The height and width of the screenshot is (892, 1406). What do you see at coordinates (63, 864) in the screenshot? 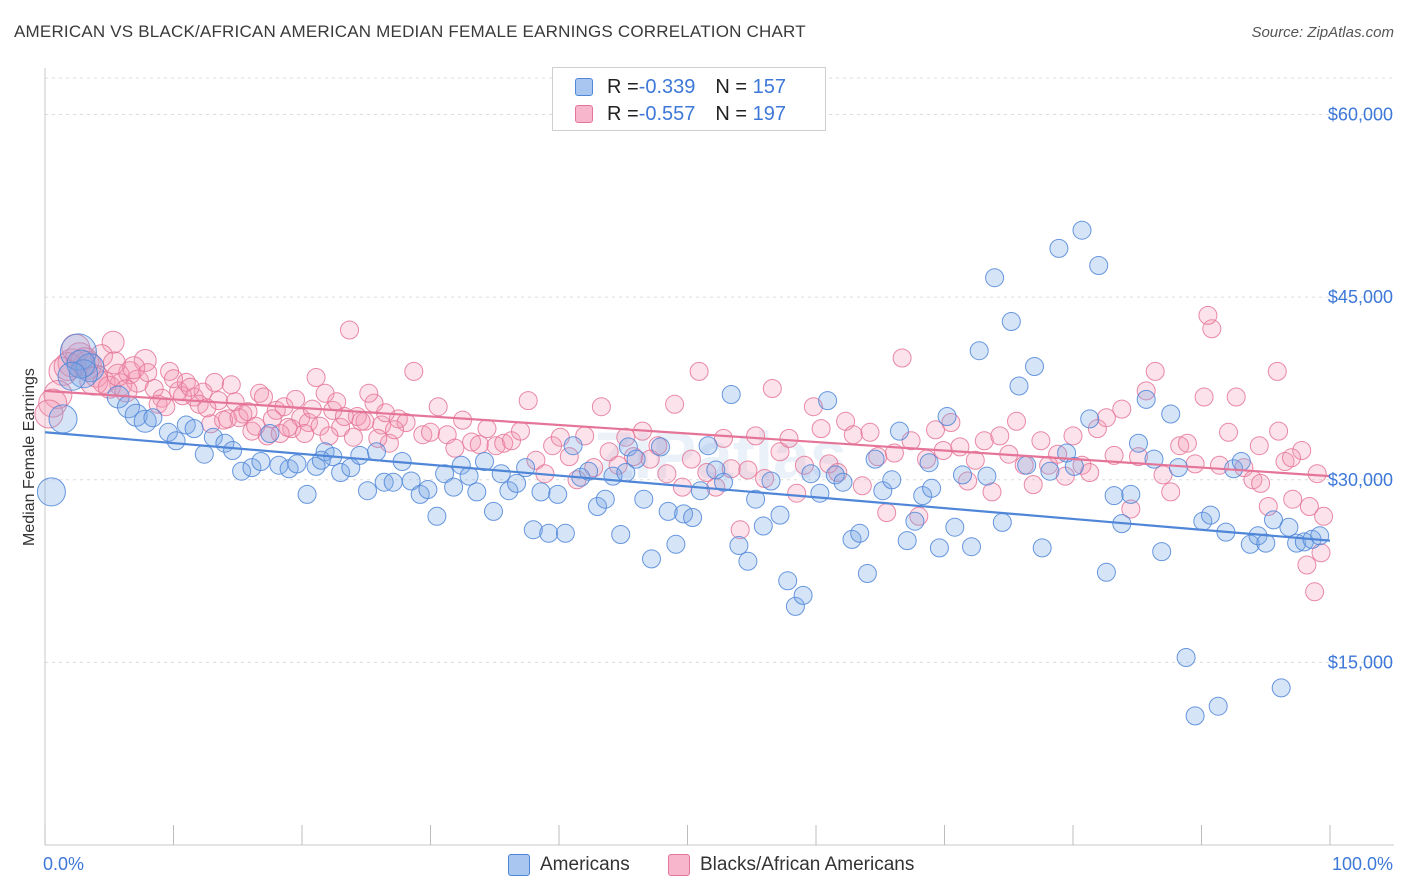
I see `x-tick-label-start: 0.0%` at bounding box center [63, 864].